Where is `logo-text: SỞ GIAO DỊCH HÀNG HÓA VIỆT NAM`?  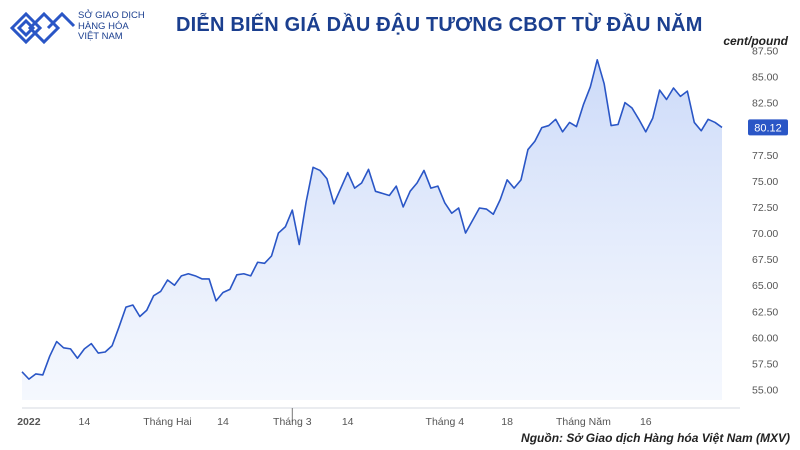 logo-text: SỞ GIAO DỊCH HÀNG HÓA VIỆT NAM is located at coordinates (111, 26).